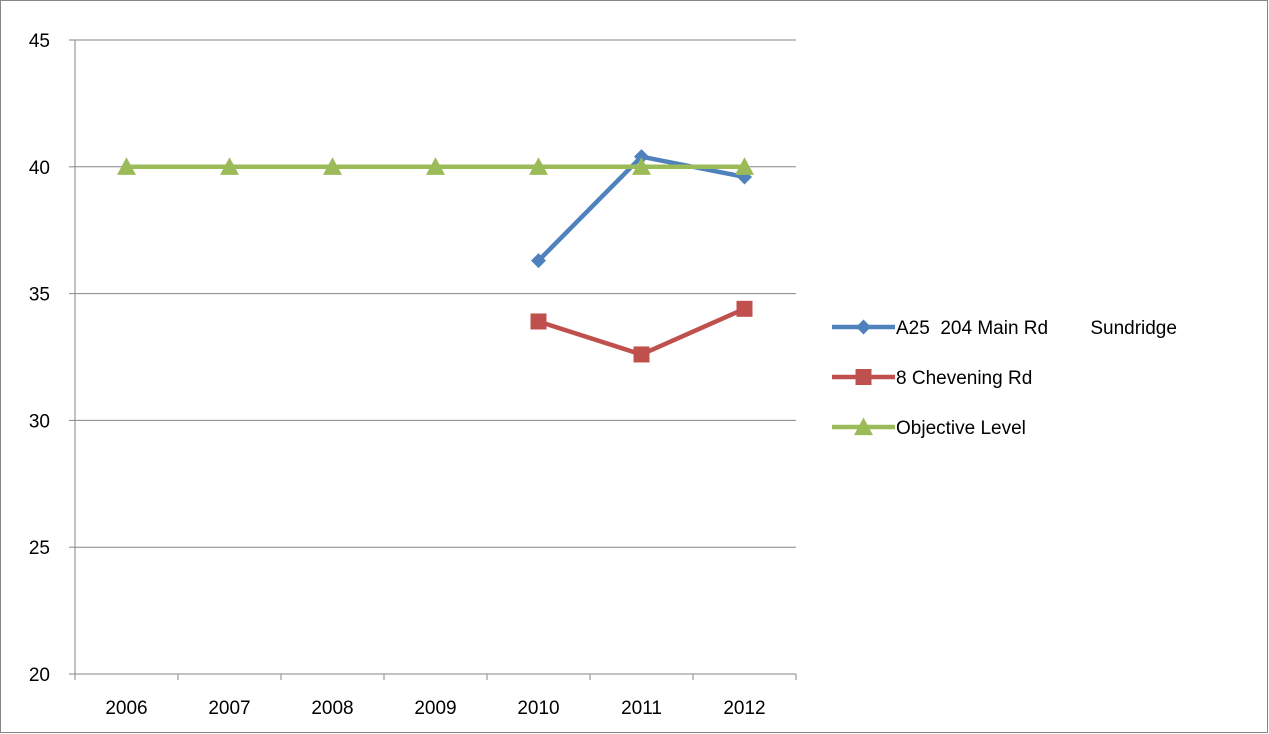  I want to click on x-tick-label: 2009, so click(435, 708).